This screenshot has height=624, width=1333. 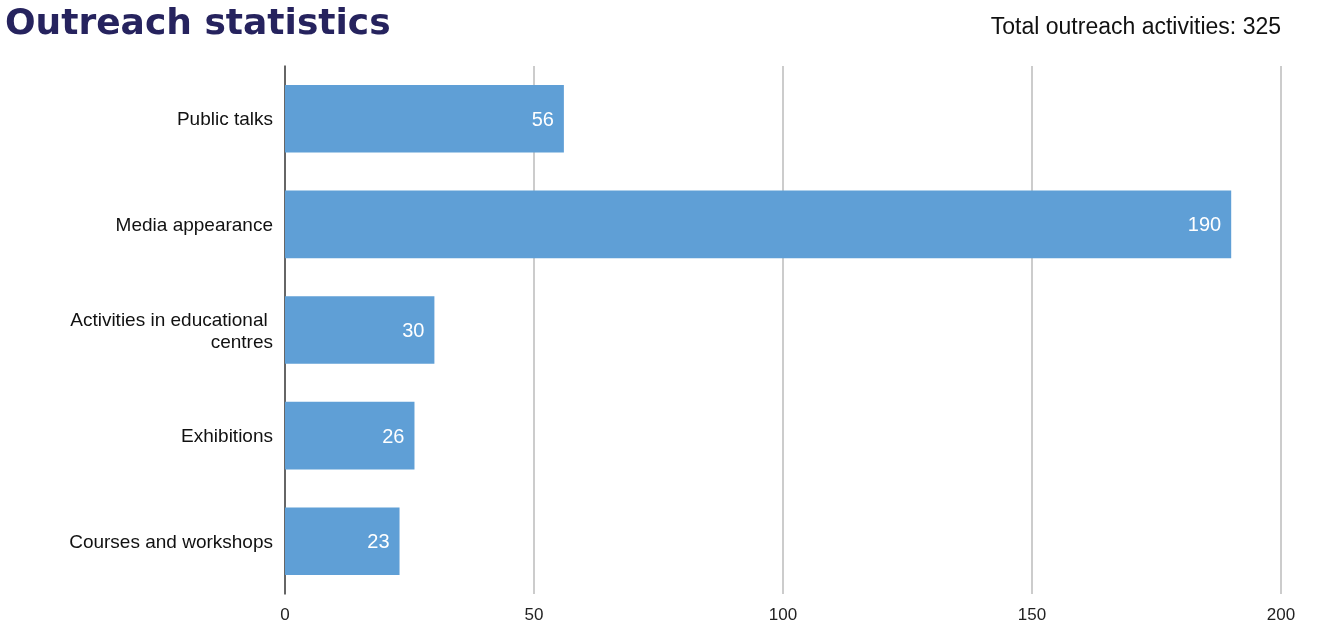 I want to click on x-tick-label: 100, so click(x=783, y=614).